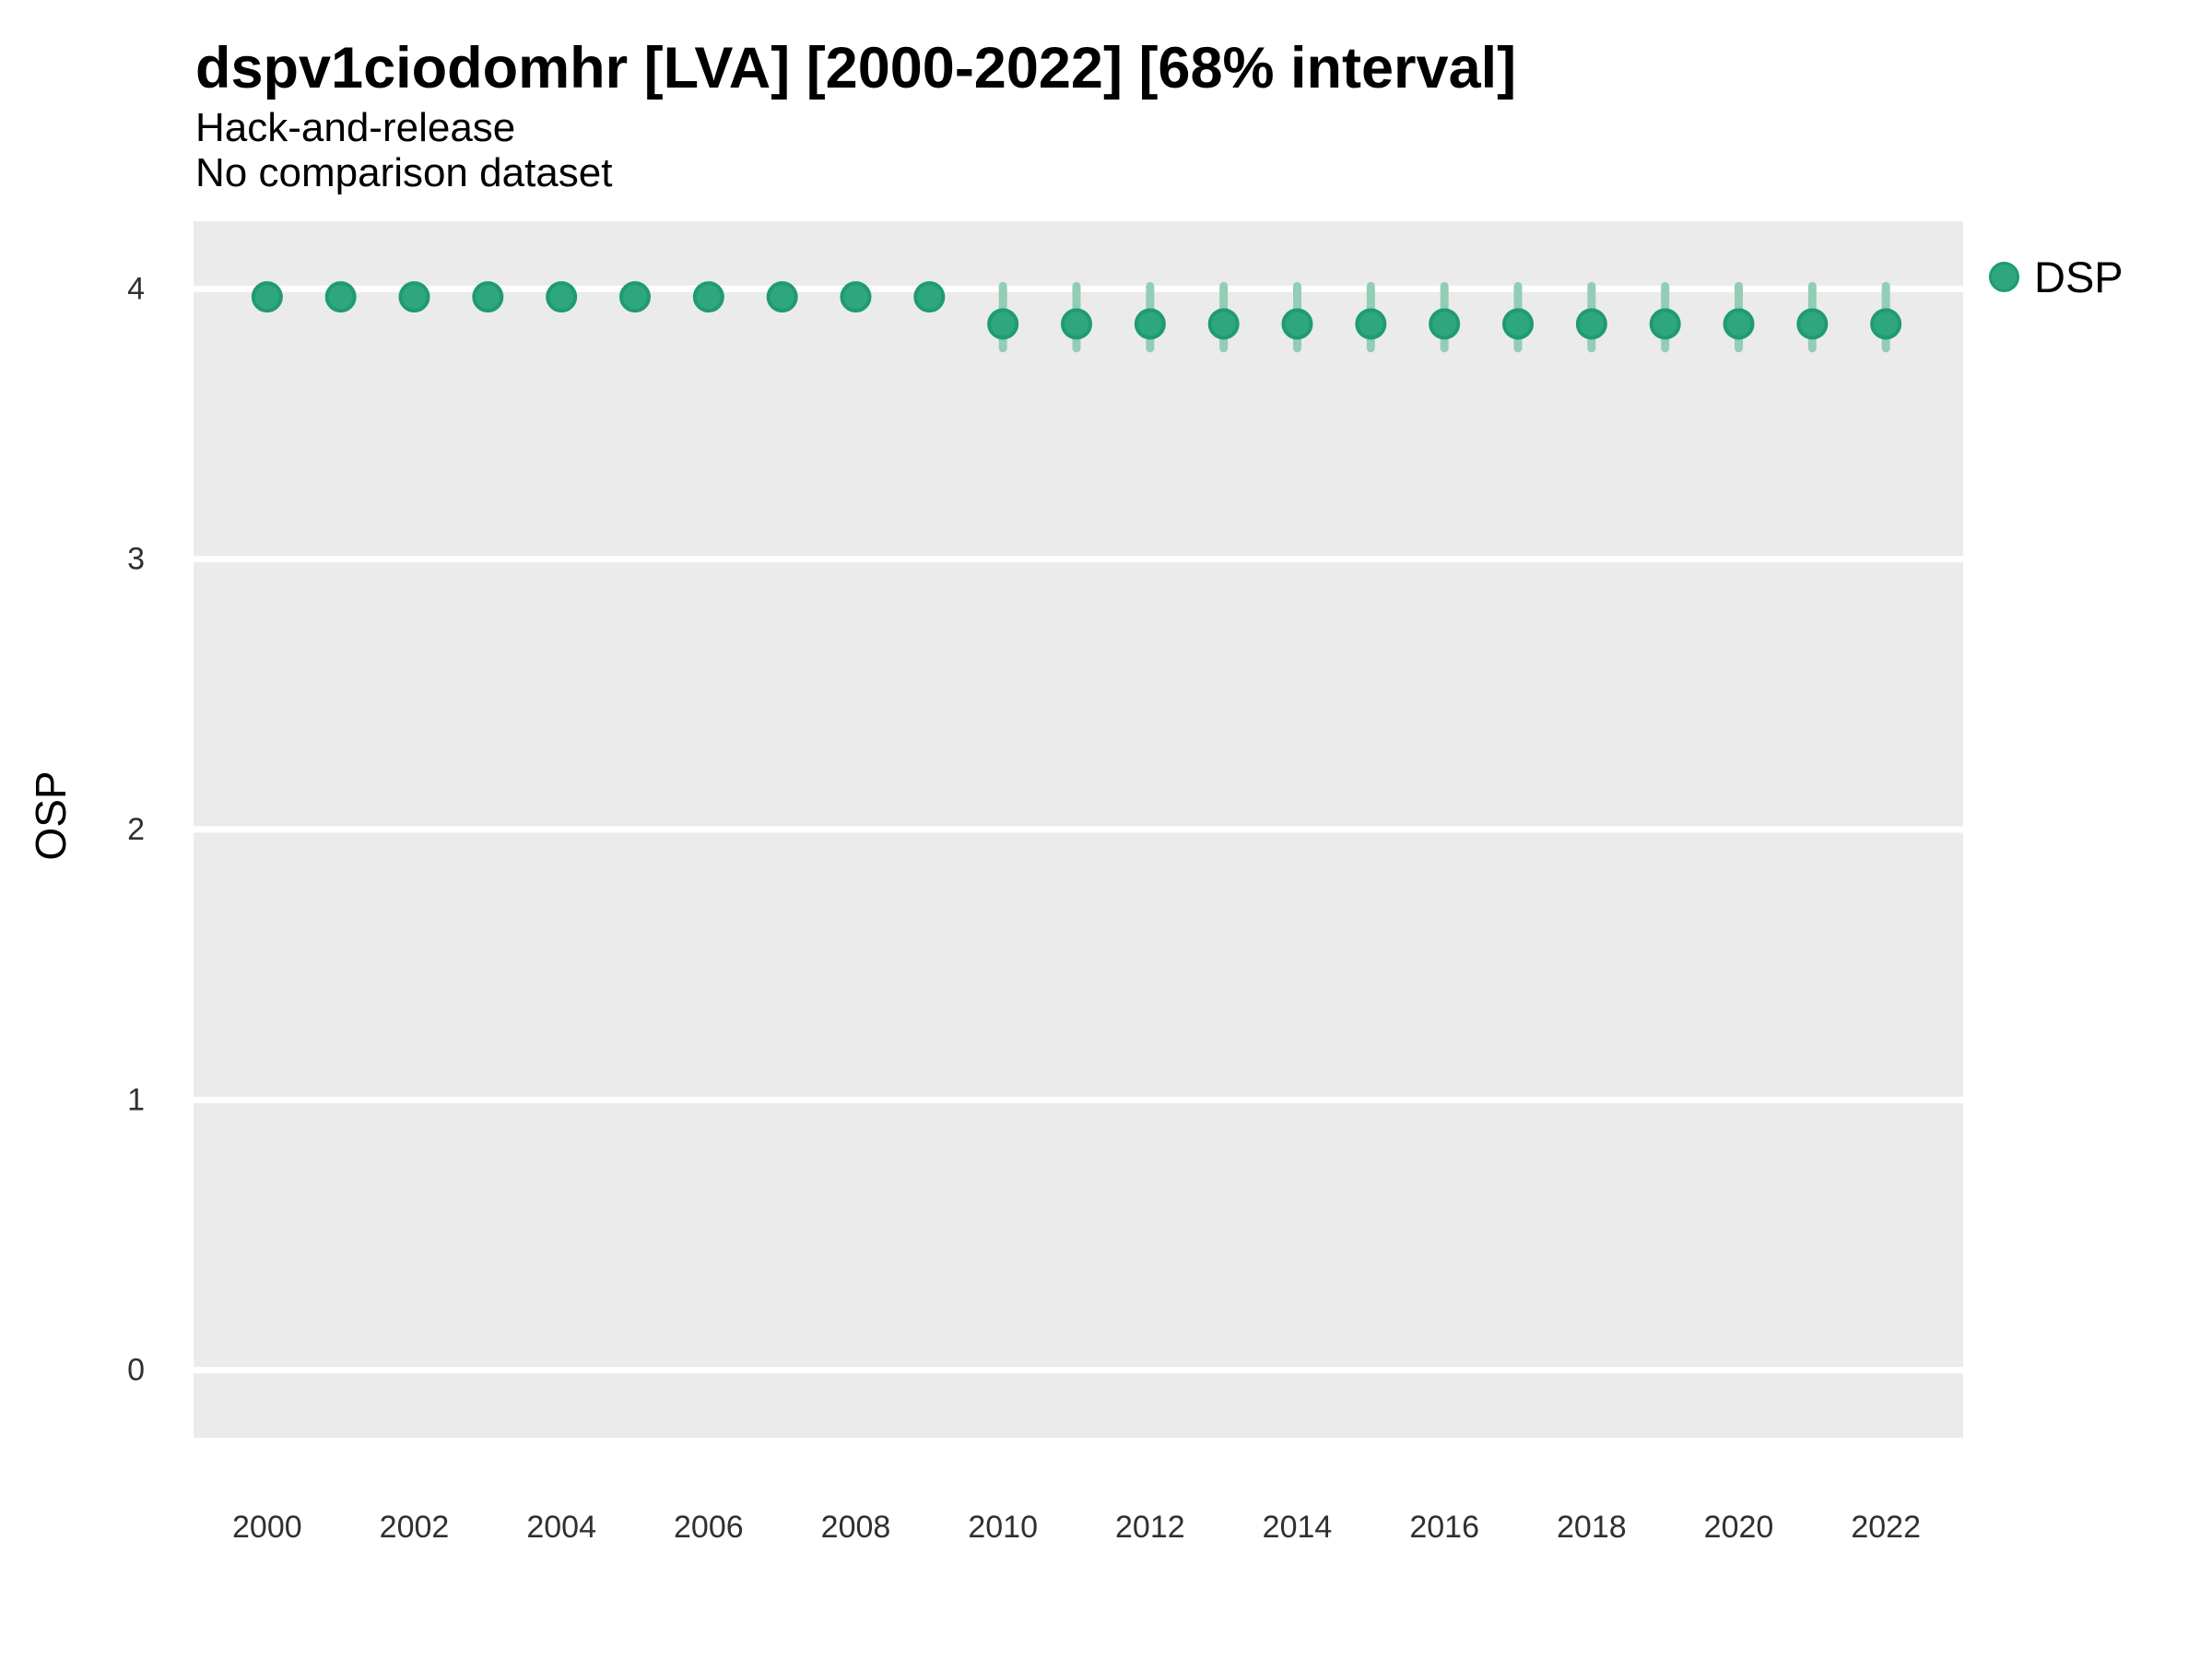 This screenshot has width=2212, height=1659. Describe the element at coordinates (782, 297) in the screenshot. I see `data-point-2007` at that location.